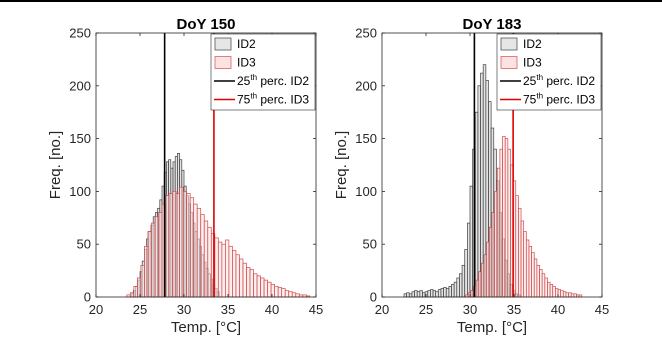  What do you see at coordinates (80, 33) in the screenshot?
I see `y-tick-label: 250` at bounding box center [80, 33].